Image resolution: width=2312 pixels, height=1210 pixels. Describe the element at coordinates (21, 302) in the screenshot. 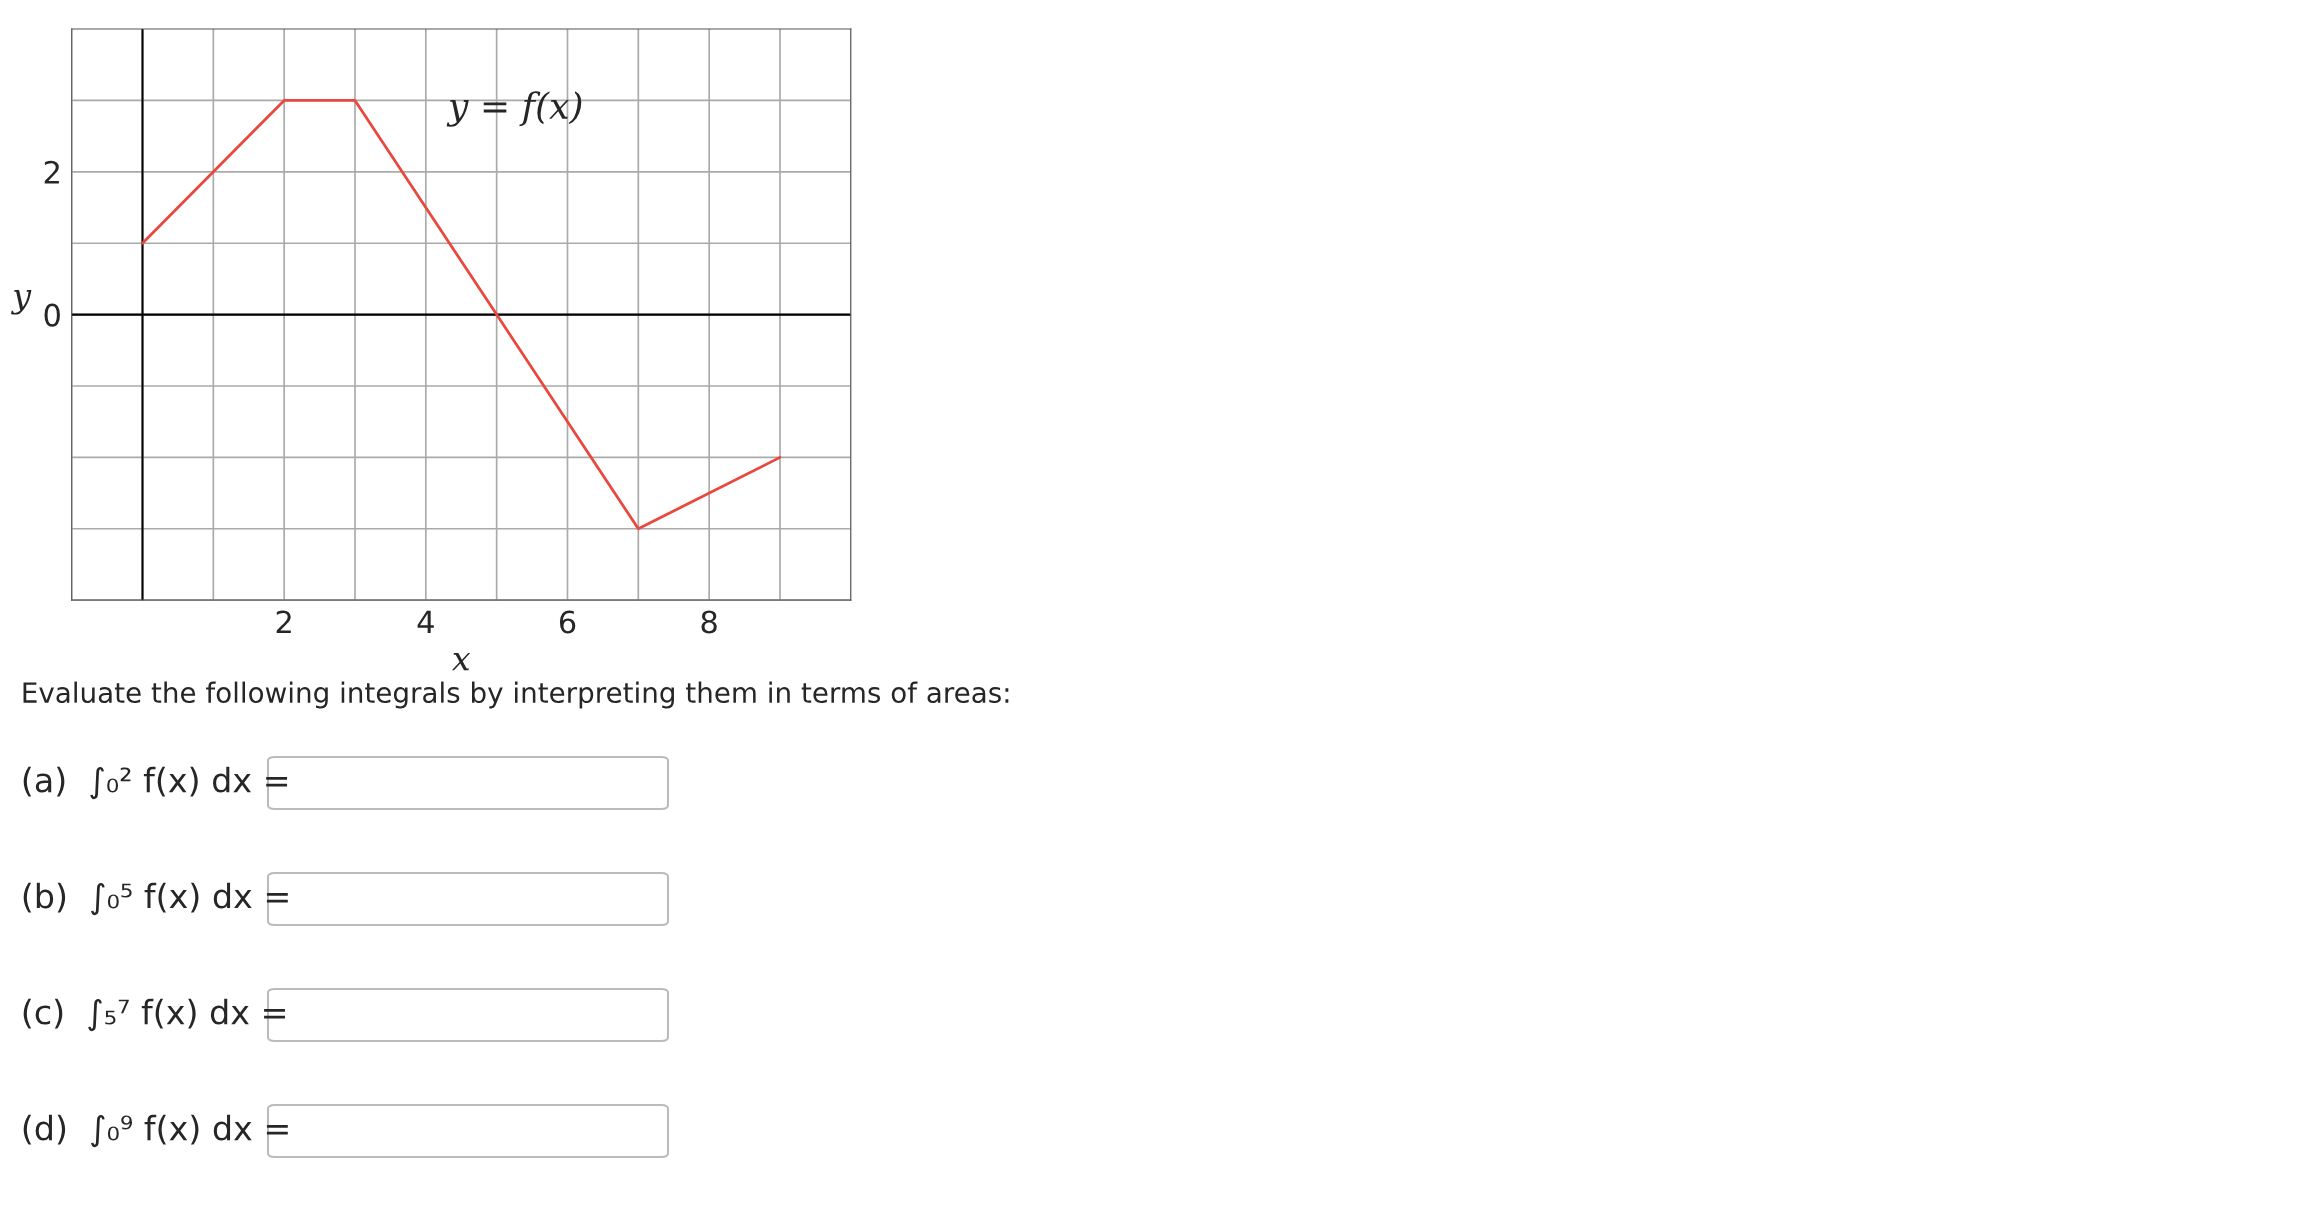

I see `y-axis-title: y` at that location.